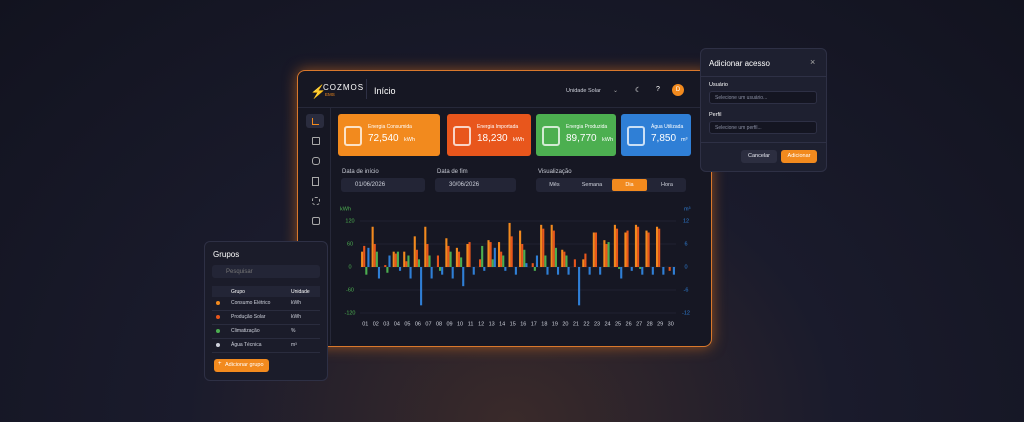 This screenshot has height=422, width=1024. I want to click on cell: Água Técnica, so click(246, 345).